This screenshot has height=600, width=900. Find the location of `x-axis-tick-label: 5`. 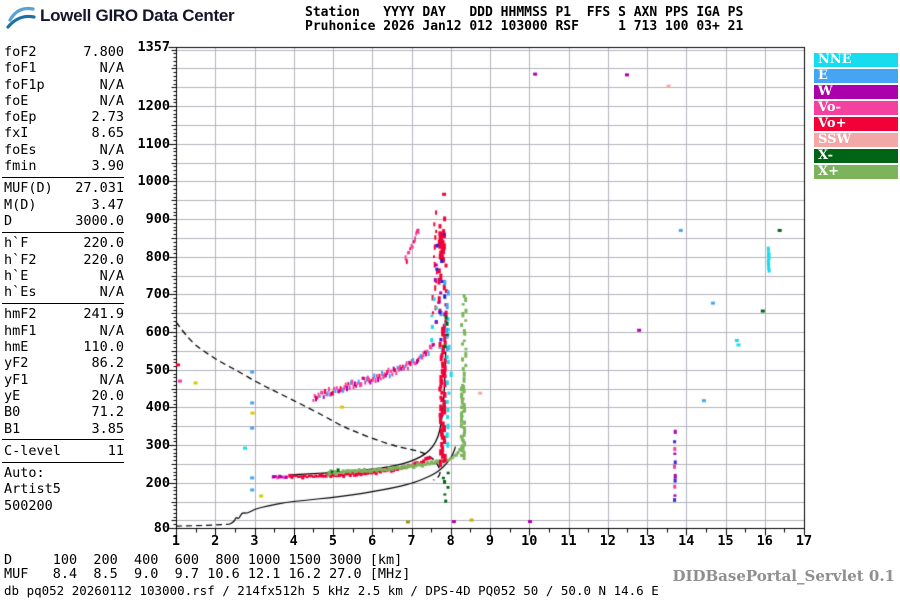

x-axis-tick-label: 5 is located at coordinates (333, 541).